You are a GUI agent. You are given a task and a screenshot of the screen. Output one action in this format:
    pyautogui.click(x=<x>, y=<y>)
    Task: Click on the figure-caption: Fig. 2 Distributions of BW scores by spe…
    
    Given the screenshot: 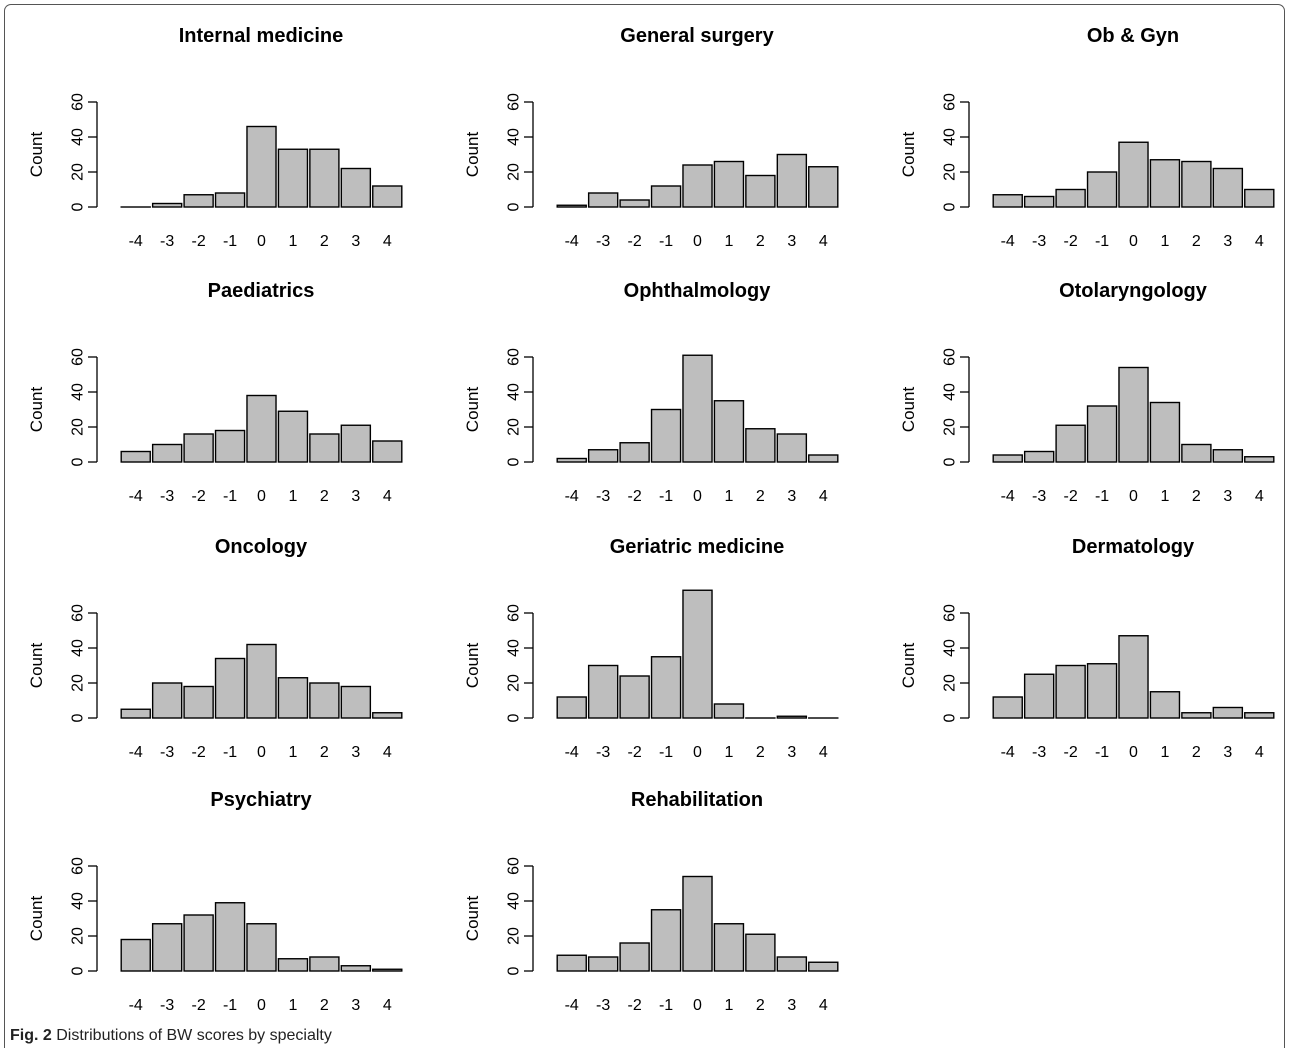 What is the action you would take?
    pyautogui.click(x=171, y=1036)
    